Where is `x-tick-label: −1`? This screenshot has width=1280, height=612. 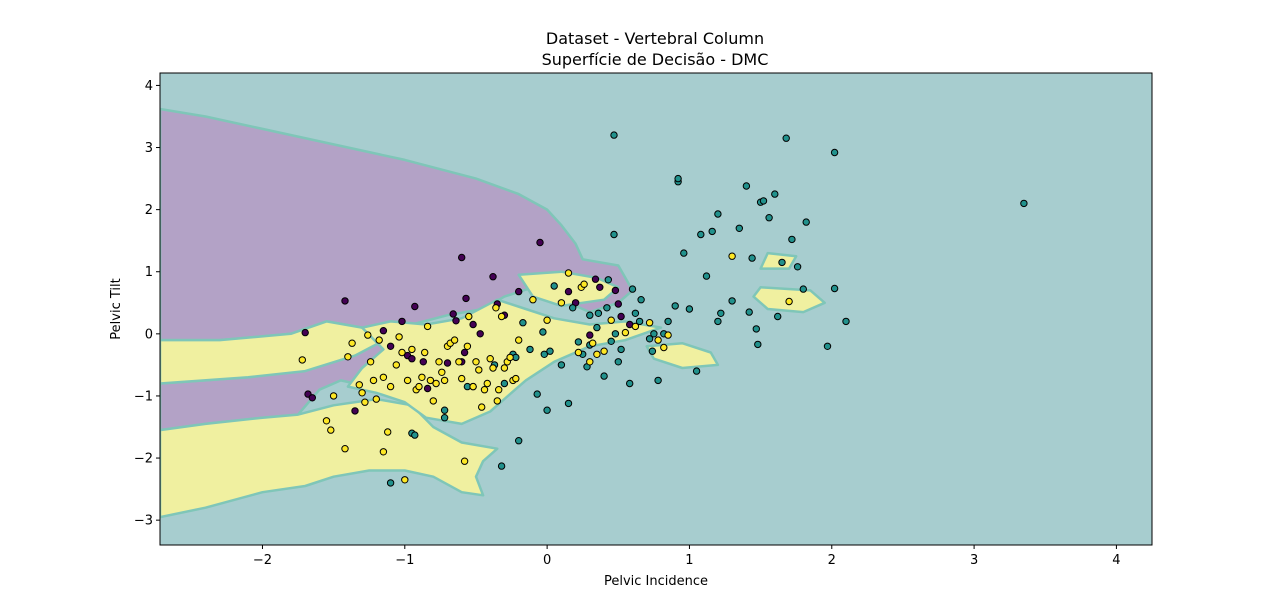
x-tick-label: −1 is located at coordinates (404, 560).